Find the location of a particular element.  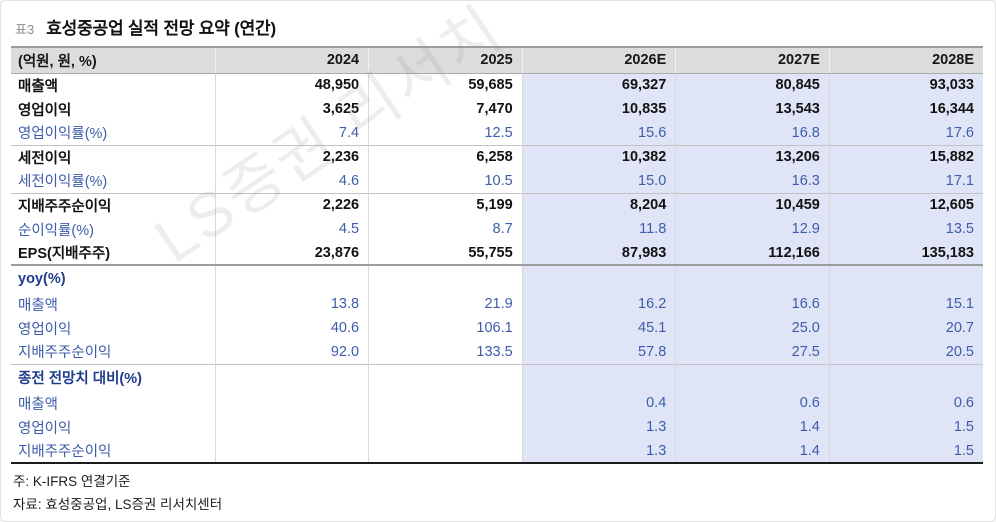

cell-value: 55,755 is located at coordinates (445, 253).